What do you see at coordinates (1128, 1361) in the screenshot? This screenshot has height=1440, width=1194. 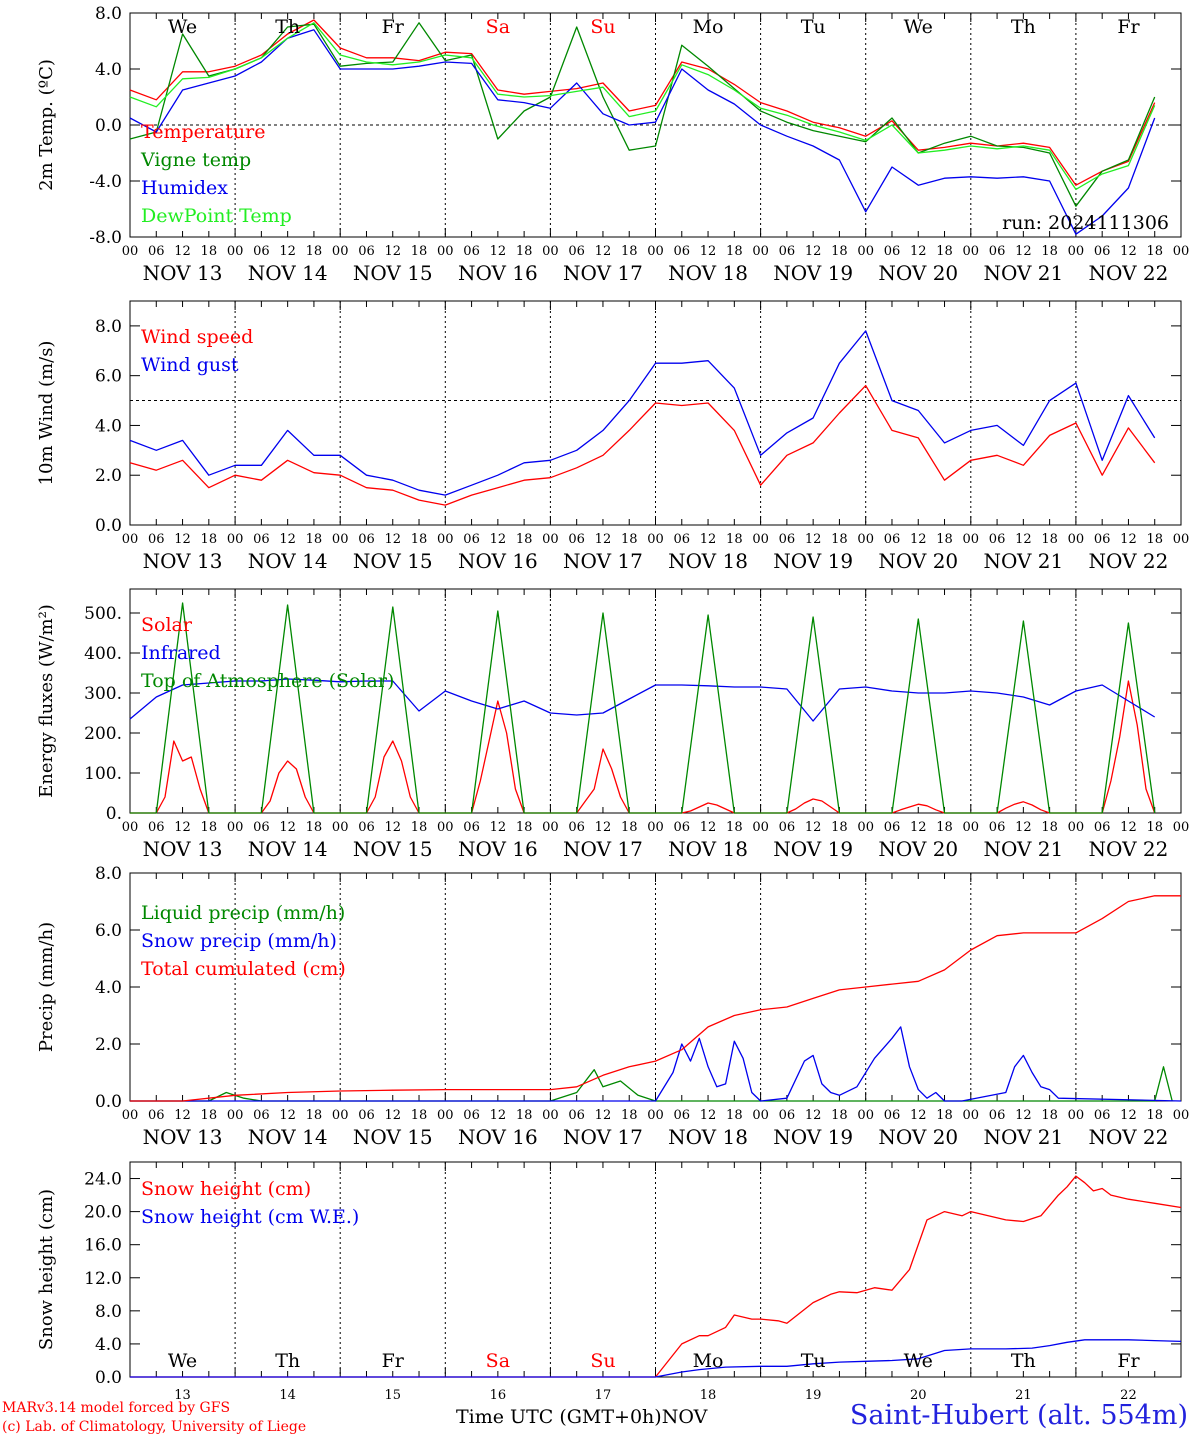 I see `weekday-label: Fr` at bounding box center [1128, 1361].